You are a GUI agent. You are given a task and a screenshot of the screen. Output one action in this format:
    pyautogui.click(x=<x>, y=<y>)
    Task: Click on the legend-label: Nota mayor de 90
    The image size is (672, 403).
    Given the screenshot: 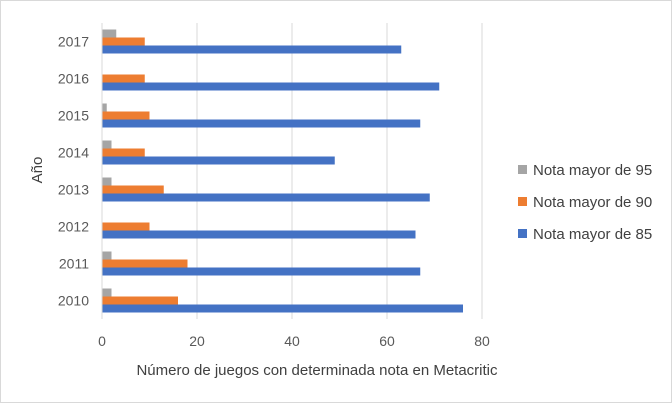 What is the action you would take?
    pyautogui.click(x=592, y=202)
    